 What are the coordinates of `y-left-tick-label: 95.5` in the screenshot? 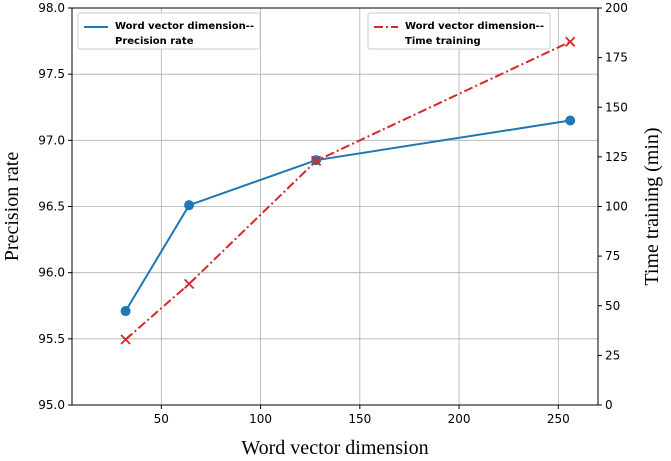 It's located at (51, 339).